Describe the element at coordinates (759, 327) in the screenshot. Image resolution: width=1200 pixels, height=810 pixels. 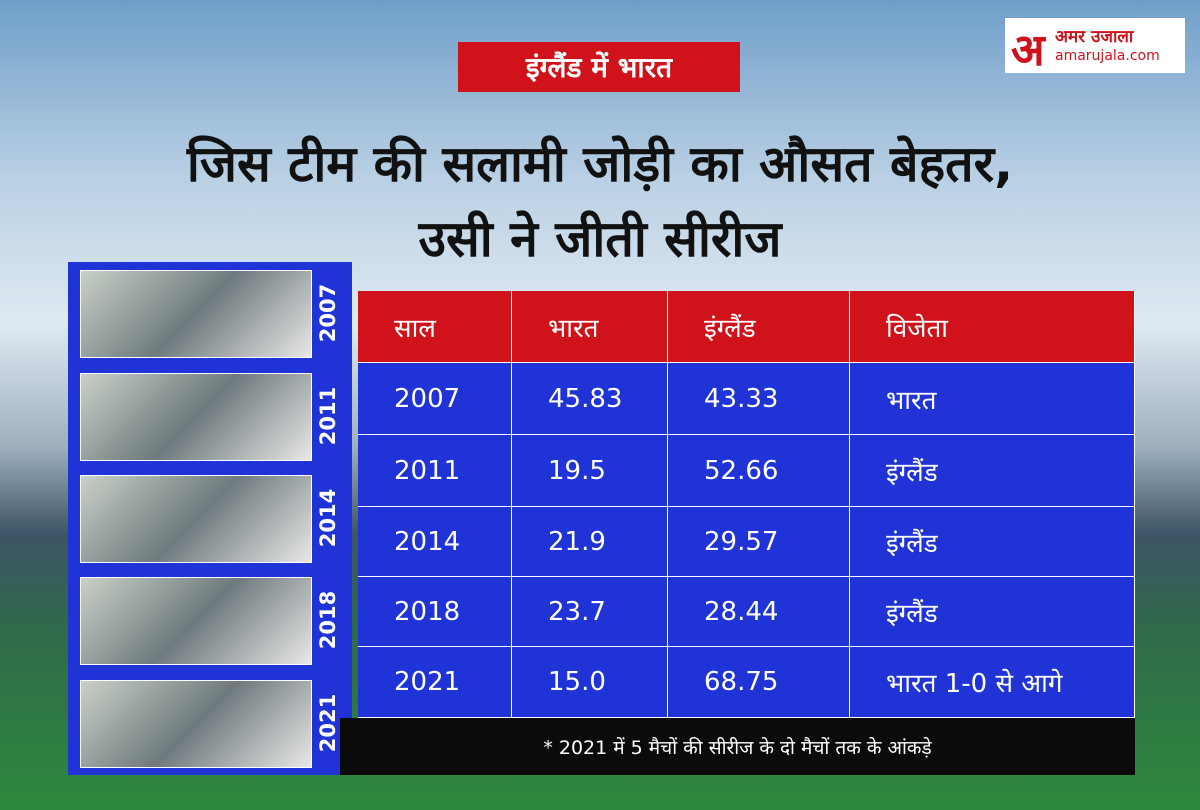
I see `column-header: इंग्लैंड` at that location.